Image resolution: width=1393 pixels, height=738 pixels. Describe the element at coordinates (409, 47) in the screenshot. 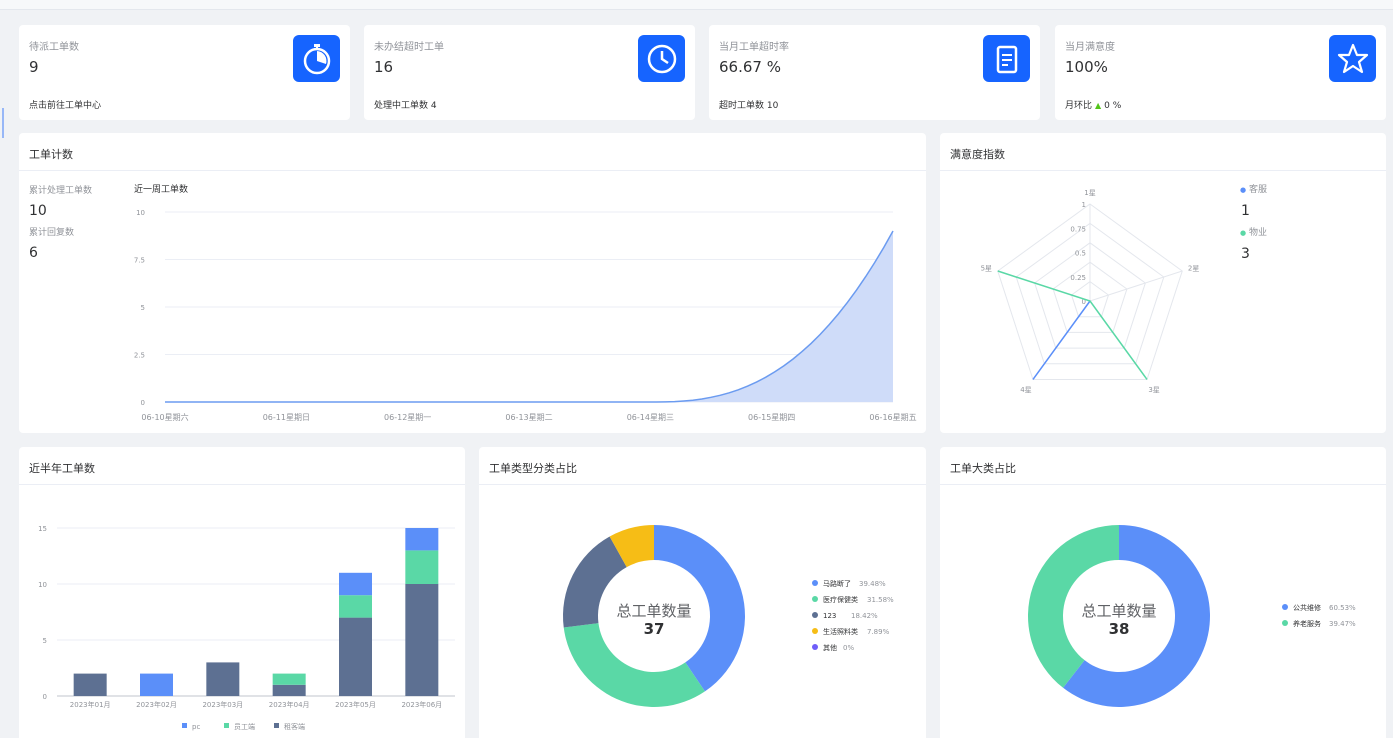

I see `stat-label: 未办结超时工单` at that location.